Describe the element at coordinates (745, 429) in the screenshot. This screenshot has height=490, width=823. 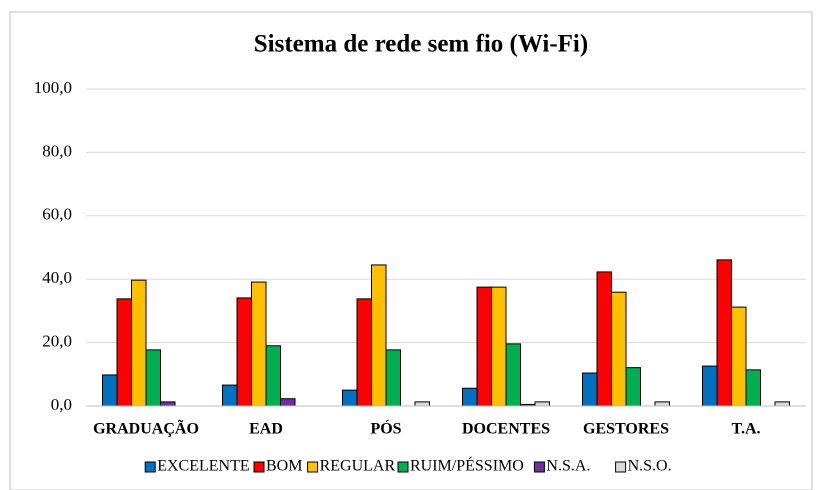
I see `x-tick-label: T.A.` at that location.